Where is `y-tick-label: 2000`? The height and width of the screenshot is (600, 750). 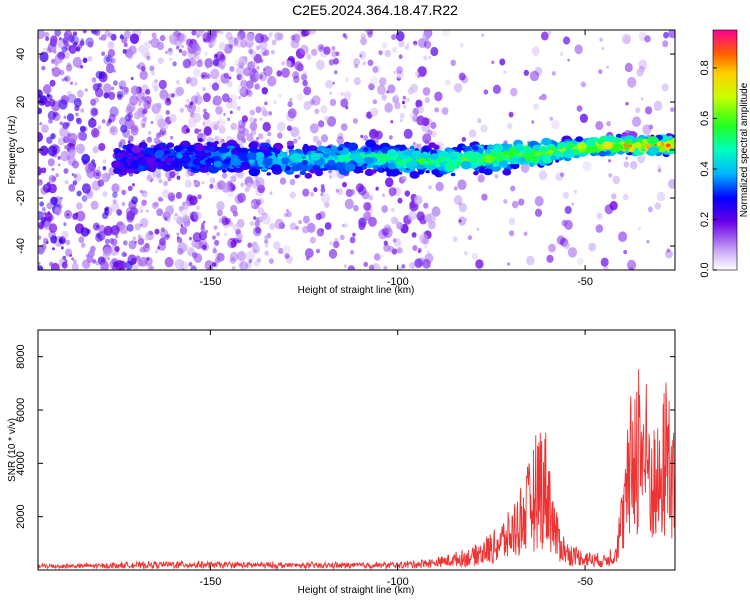
y-tick-label: 2000 is located at coordinates (21, 516).